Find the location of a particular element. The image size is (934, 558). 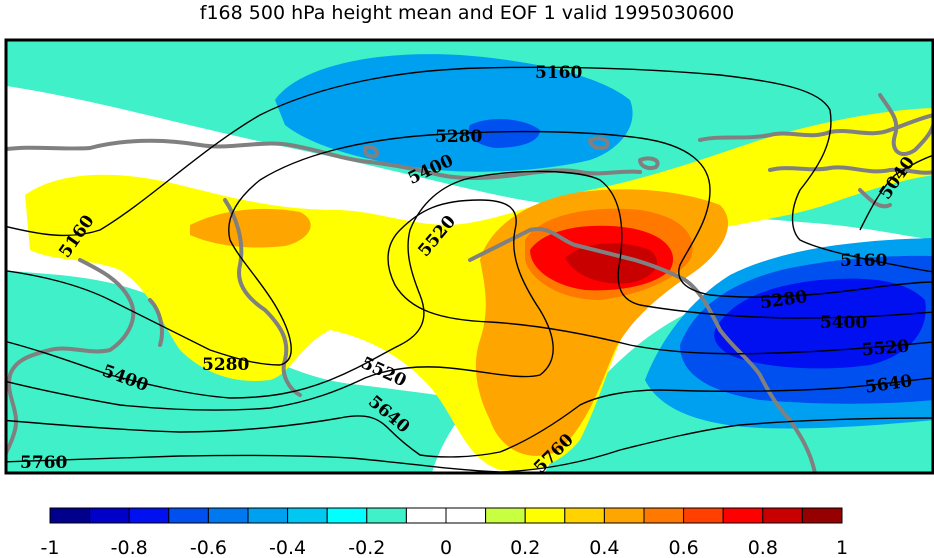

legend-tick-label: 0.8 is located at coordinates (763, 547).